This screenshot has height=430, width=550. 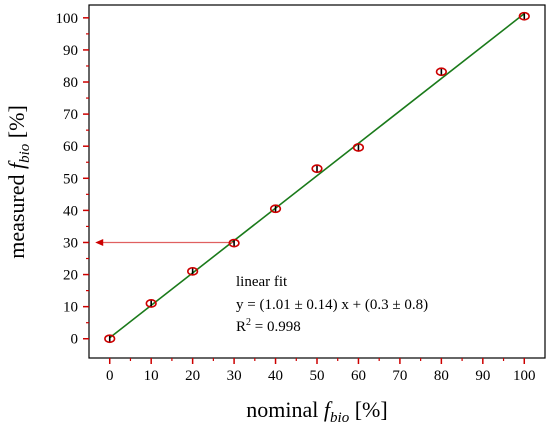 I want to click on x-tick-label: 0, so click(x=110, y=376).